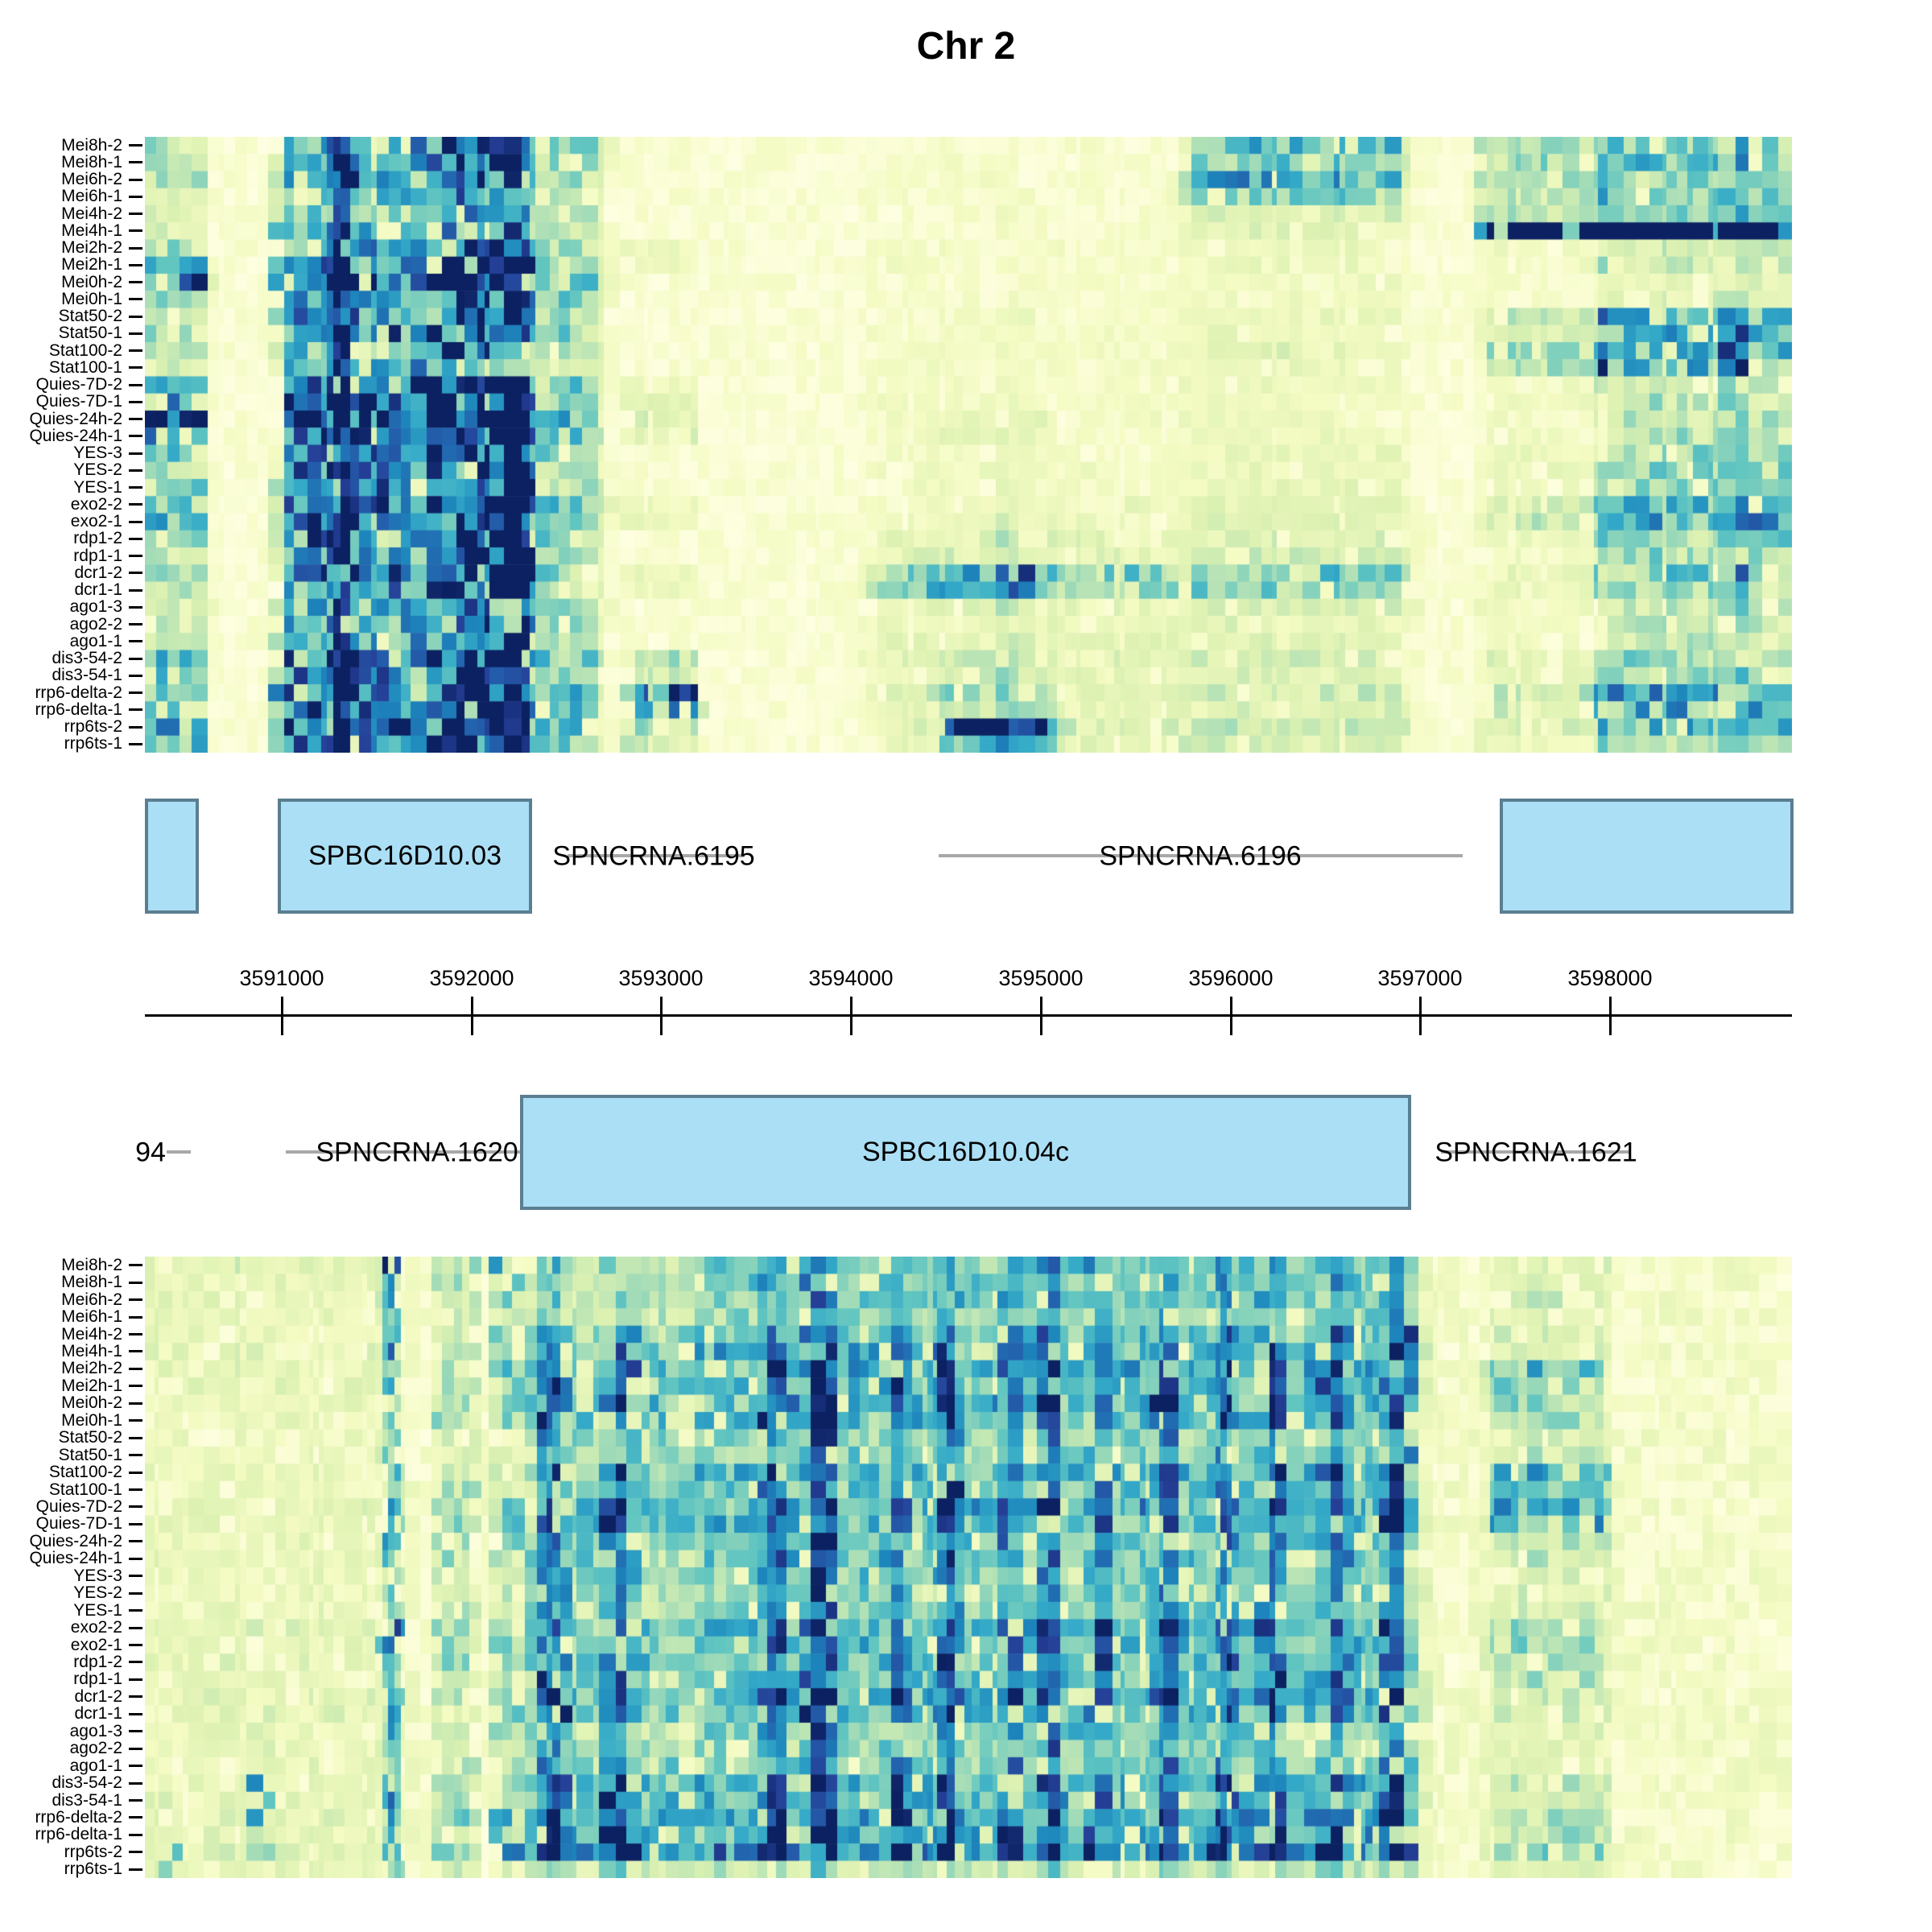 The height and width of the screenshot is (1932, 1932). I want to click on row-label-Mei6h-1: Mei6h-1, so click(91, 196).